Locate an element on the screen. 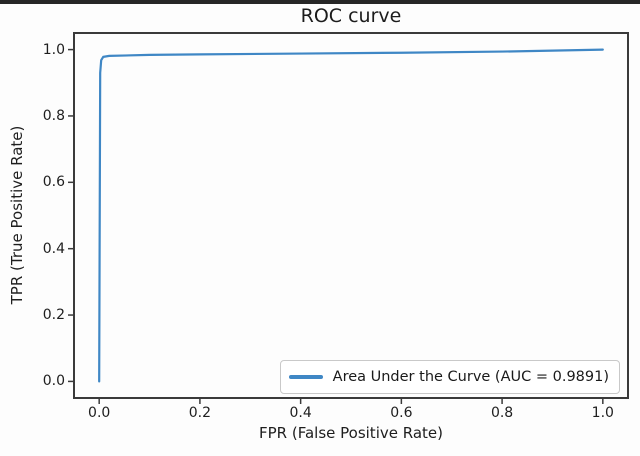 The height and width of the screenshot is (456, 640). top-border-strip is located at coordinates (320, 2).